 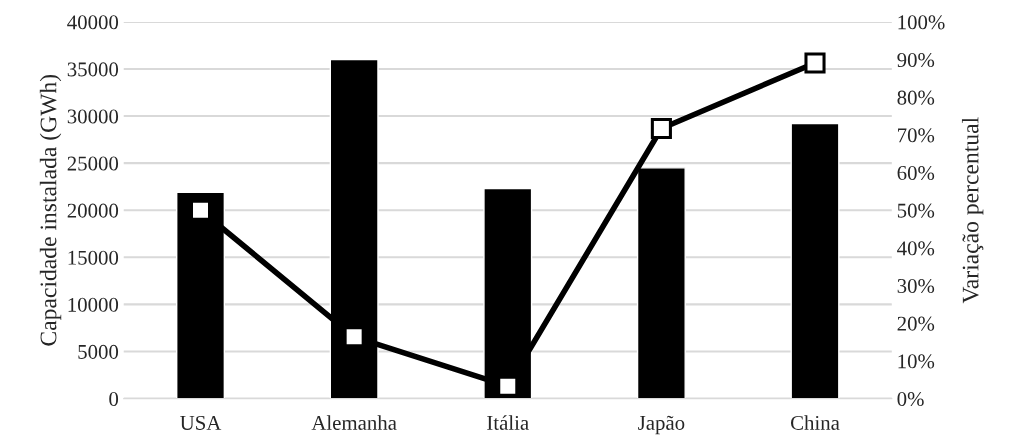 What do you see at coordinates (815, 260) in the screenshot?
I see `bar` at bounding box center [815, 260].